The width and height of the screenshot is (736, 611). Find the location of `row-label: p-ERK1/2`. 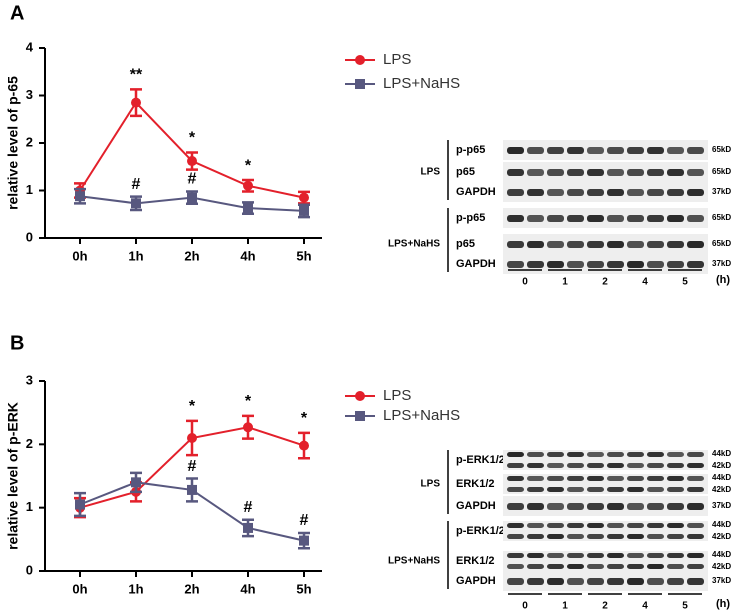

row-label: p-ERK1/2 is located at coordinates (480, 531).